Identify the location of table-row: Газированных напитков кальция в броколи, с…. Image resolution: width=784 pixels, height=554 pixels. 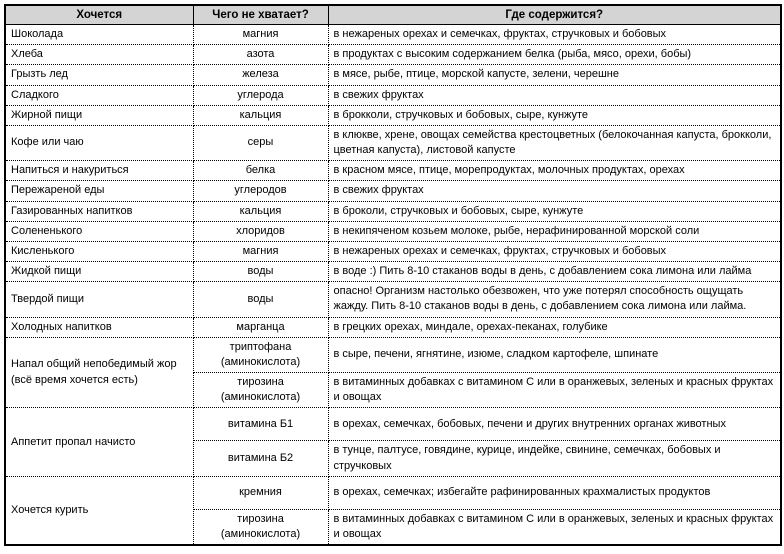
(393, 211).